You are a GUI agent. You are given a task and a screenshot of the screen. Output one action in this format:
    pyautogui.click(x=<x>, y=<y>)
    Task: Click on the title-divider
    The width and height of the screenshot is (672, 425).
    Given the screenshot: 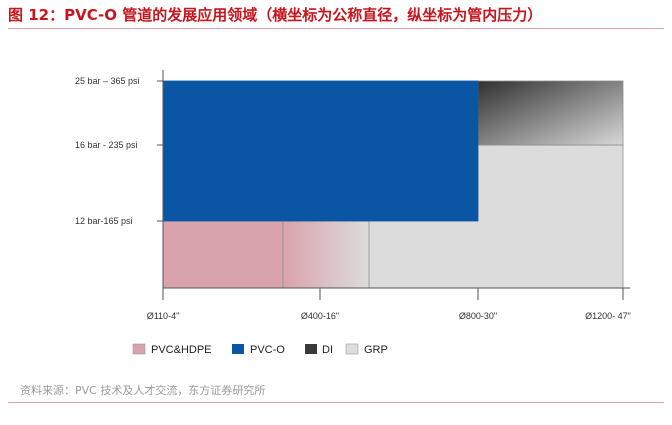 What is the action you would take?
    pyautogui.click(x=336, y=28)
    